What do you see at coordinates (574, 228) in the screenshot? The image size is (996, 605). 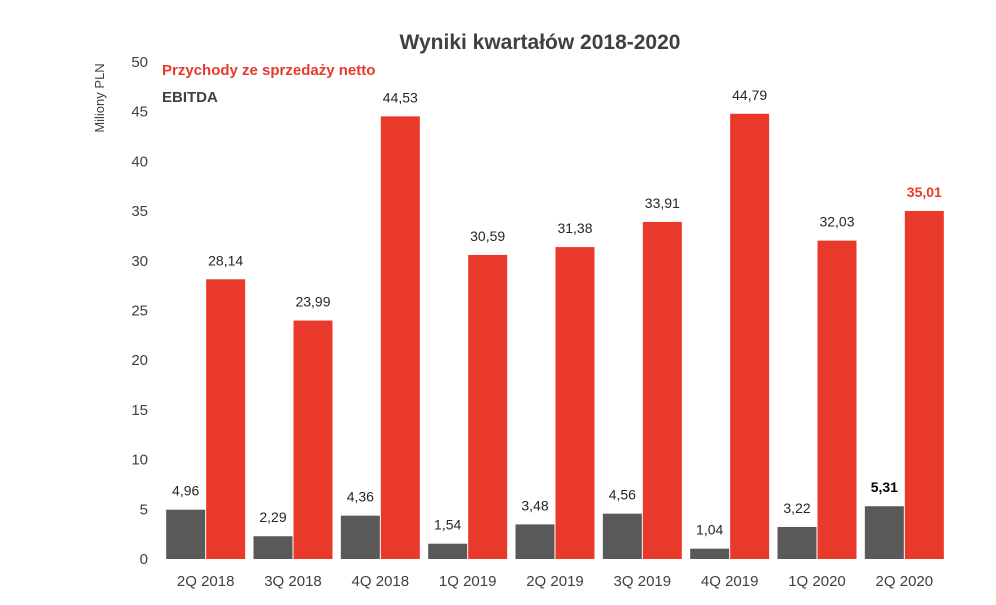 I see `data-label-revenue: 31,38` at bounding box center [574, 228].